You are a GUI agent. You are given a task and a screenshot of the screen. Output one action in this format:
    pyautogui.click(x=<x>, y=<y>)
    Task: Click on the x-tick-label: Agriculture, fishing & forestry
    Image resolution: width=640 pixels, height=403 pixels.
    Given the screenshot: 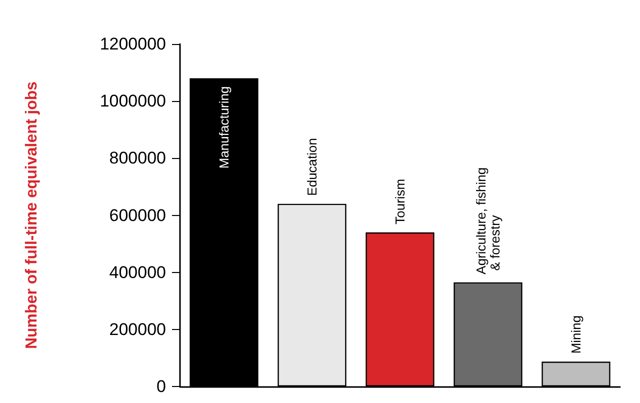 What is the action you would take?
    pyautogui.click(x=488, y=220)
    